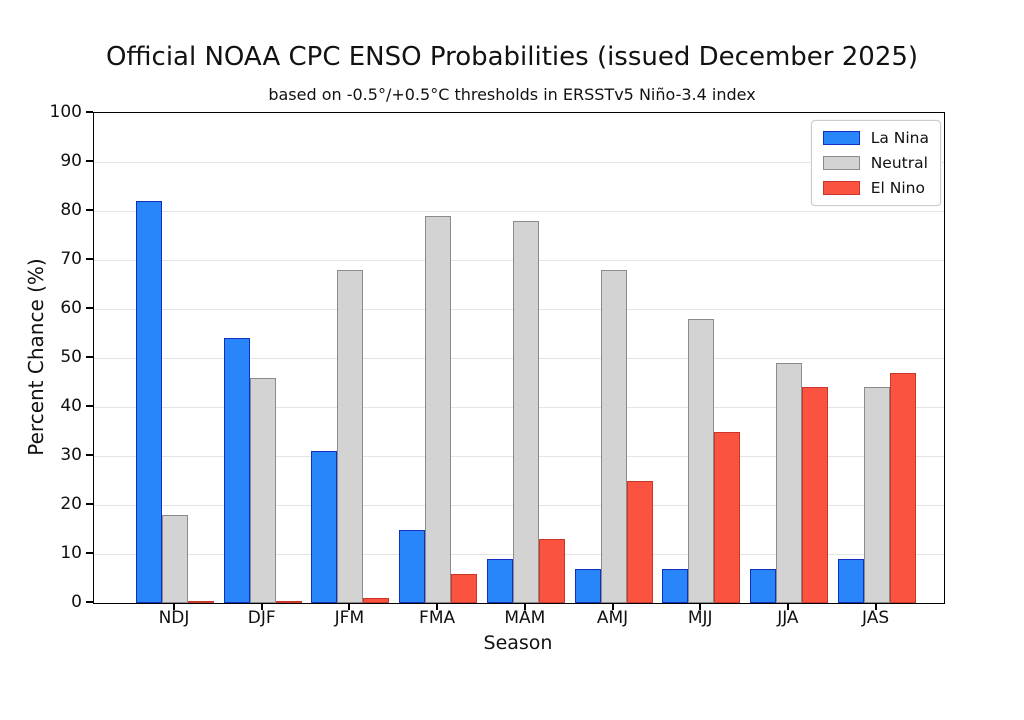 The height and width of the screenshot is (720, 1024). What do you see at coordinates (71, 308) in the screenshot?
I see `y-tick-label-60: 60` at bounding box center [71, 308].